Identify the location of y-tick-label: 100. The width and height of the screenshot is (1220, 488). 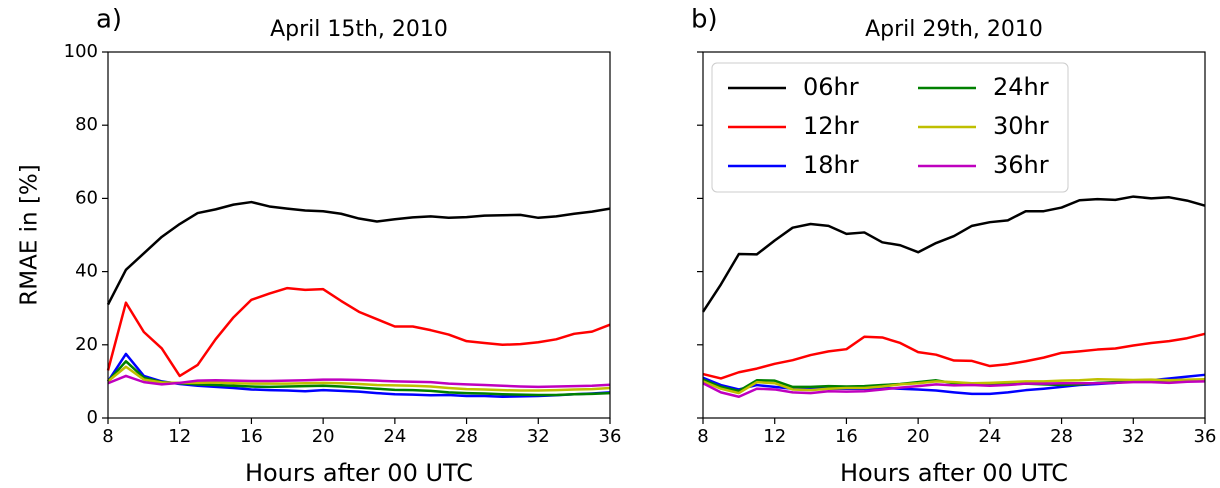
(81, 51).